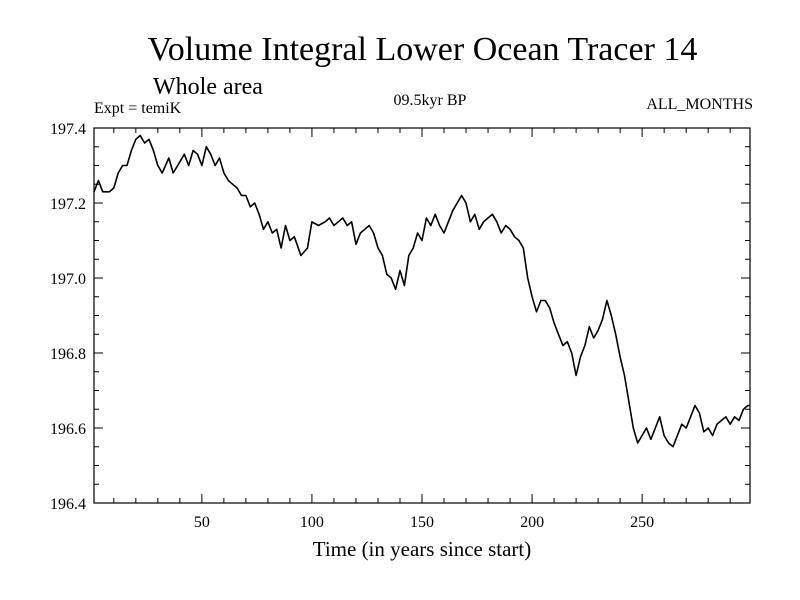 Image resolution: width=800 pixels, height=600 pixels. I want to click on x-tick-label: 200, so click(532, 522).